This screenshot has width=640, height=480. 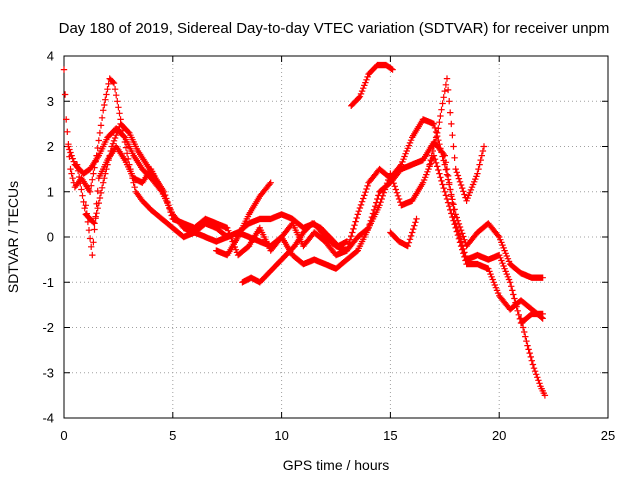 I want to click on x-tick-label: 25, so click(x=608, y=435).